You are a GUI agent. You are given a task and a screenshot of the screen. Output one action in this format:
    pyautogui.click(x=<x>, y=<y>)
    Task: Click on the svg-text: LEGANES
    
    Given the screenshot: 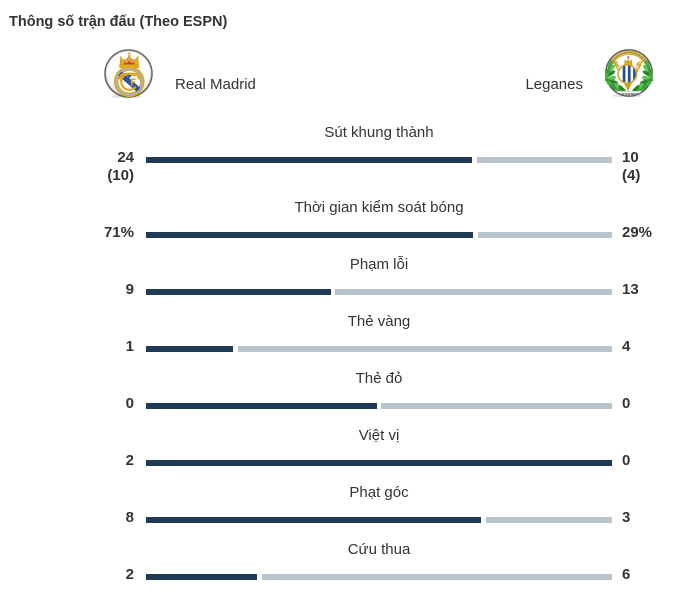 What is the action you would take?
    pyautogui.click(x=629, y=94)
    